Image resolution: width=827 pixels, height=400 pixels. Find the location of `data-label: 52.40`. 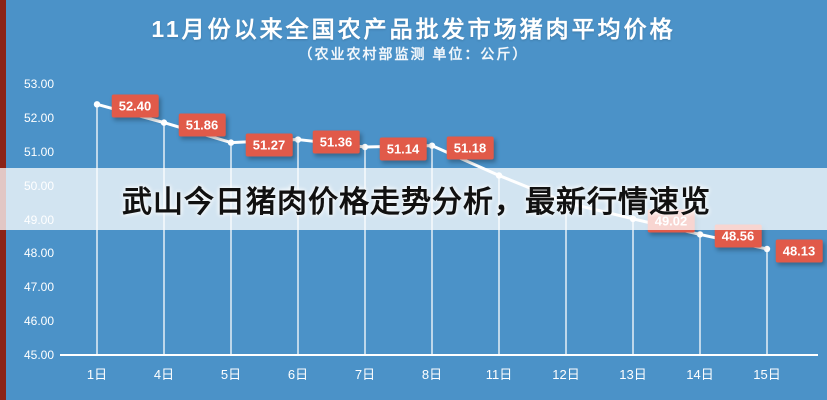

data-label: 52.40 is located at coordinates (135, 106).